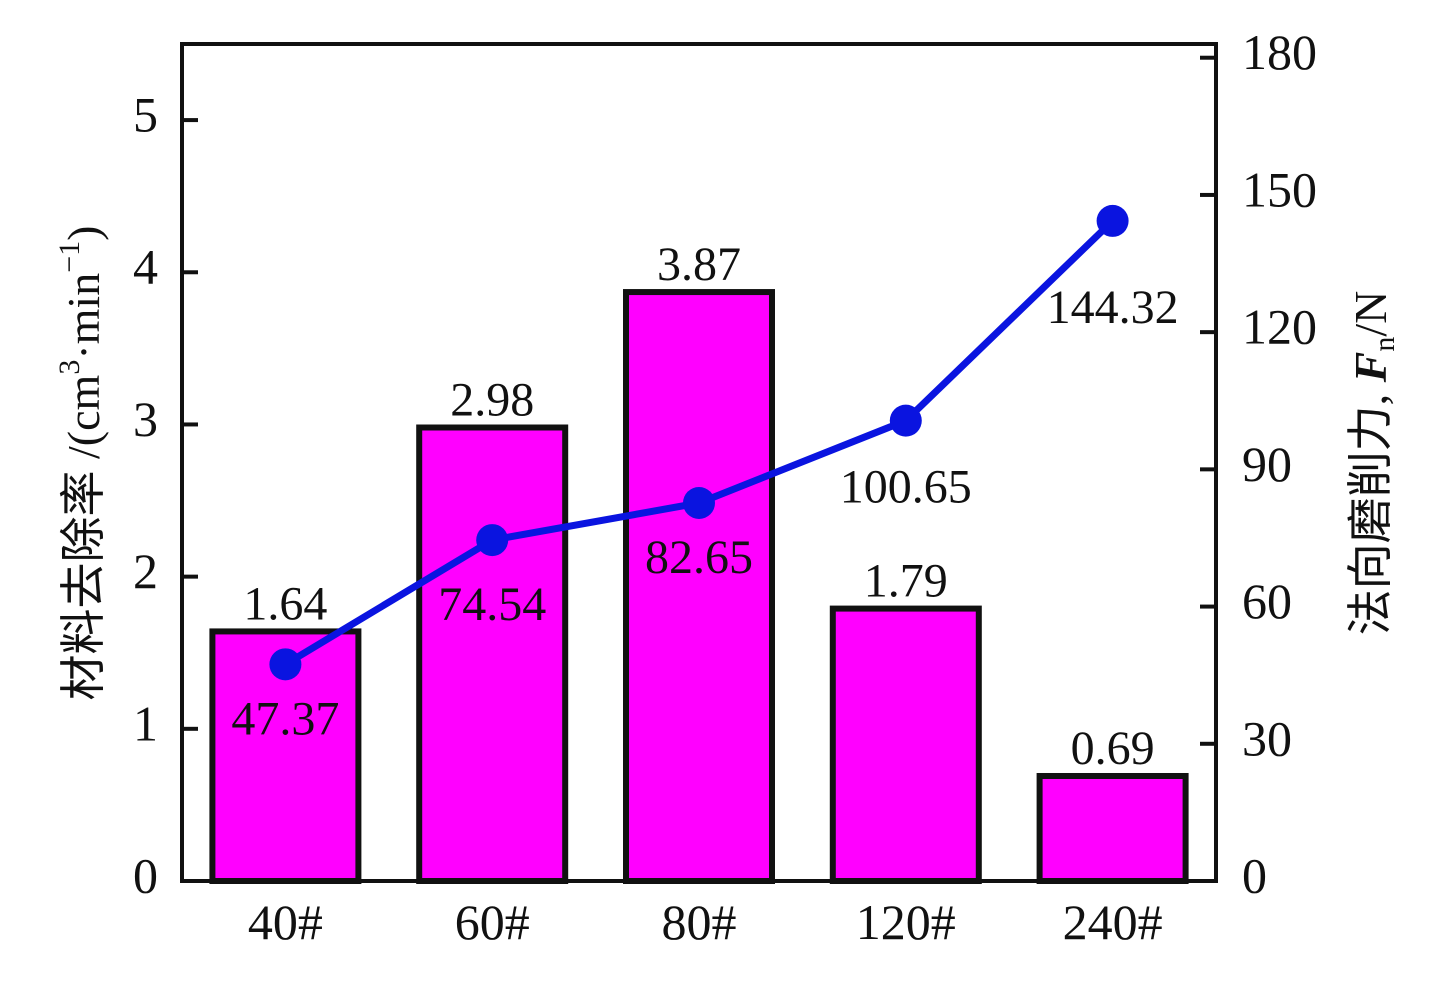  What do you see at coordinates (1373, 463) in the screenshot?
I see `y-axis-right-label: 法向磨削力, Fn/N` at bounding box center [1373, 463].